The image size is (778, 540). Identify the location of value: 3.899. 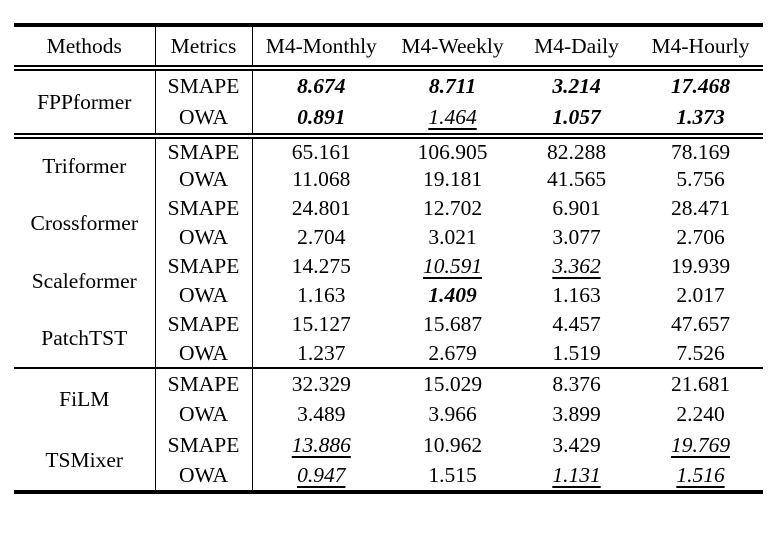
(576, 414).